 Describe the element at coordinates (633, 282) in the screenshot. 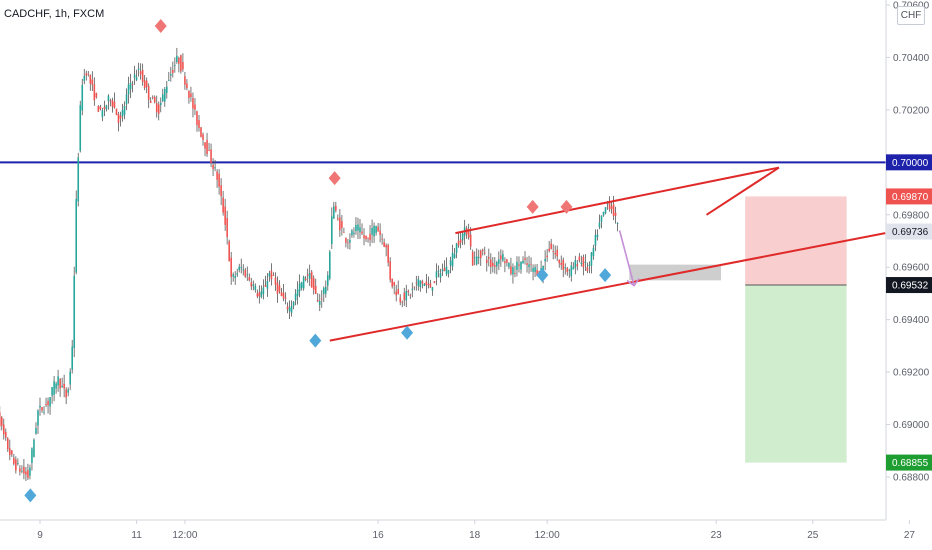

I see `projection-arrowhead` at that location.